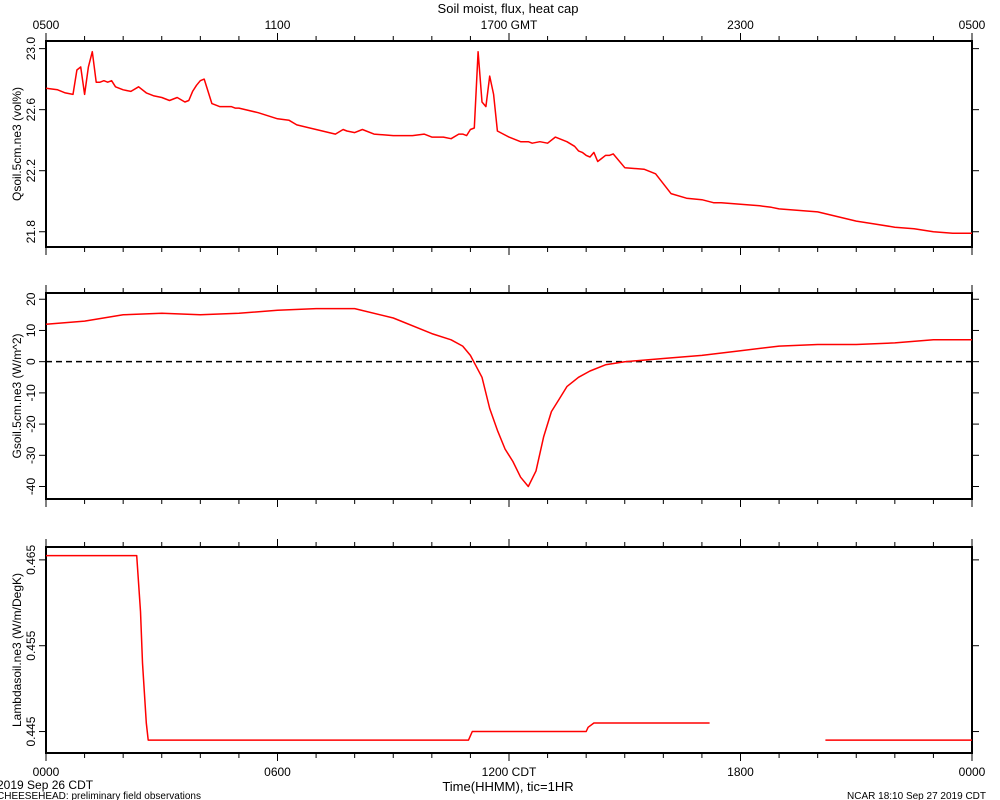 The image size is (1000, 800). What do you see at coordinates (916, 795) in the screenshot?
I see `footer-right: NCAR 18:10 Sep 27 2019 CDT` at bounding box center [916, 795].